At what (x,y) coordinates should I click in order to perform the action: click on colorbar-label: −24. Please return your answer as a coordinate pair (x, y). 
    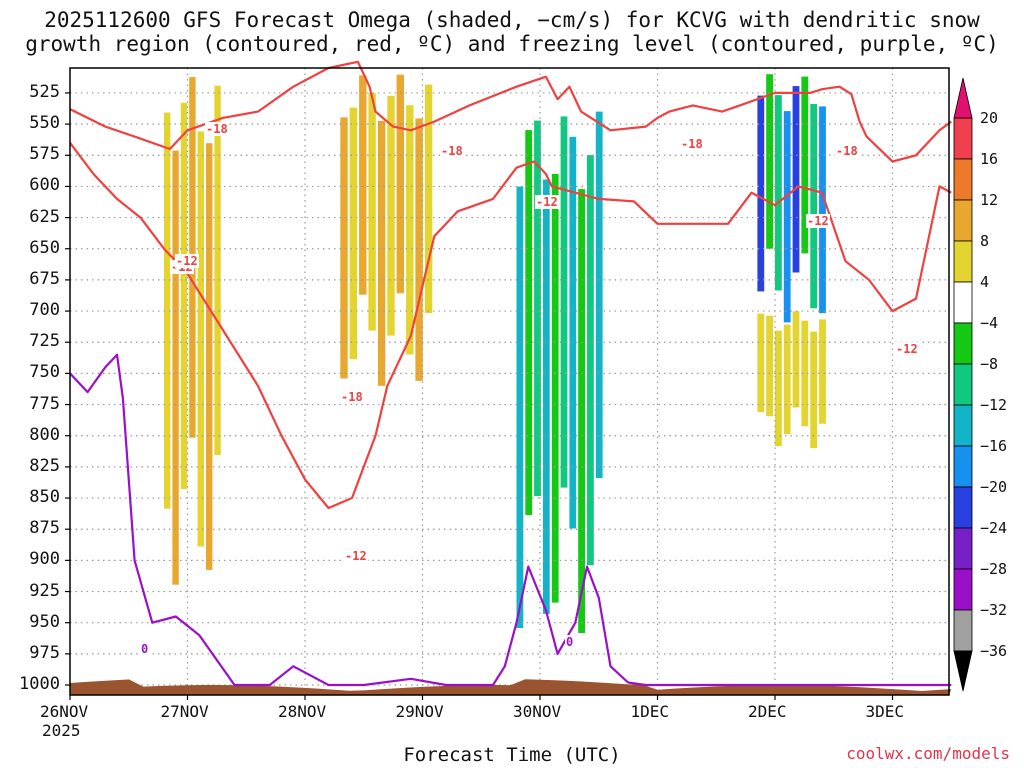
    Looking at the image, I should click on (994, 528).